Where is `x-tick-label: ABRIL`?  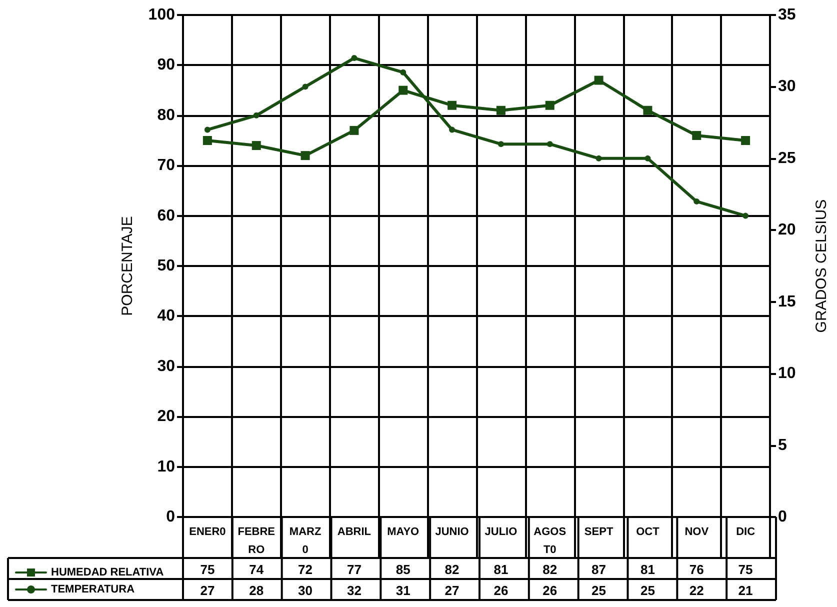 x-tick-label: ABRIL is located at coordinates (354, 532).